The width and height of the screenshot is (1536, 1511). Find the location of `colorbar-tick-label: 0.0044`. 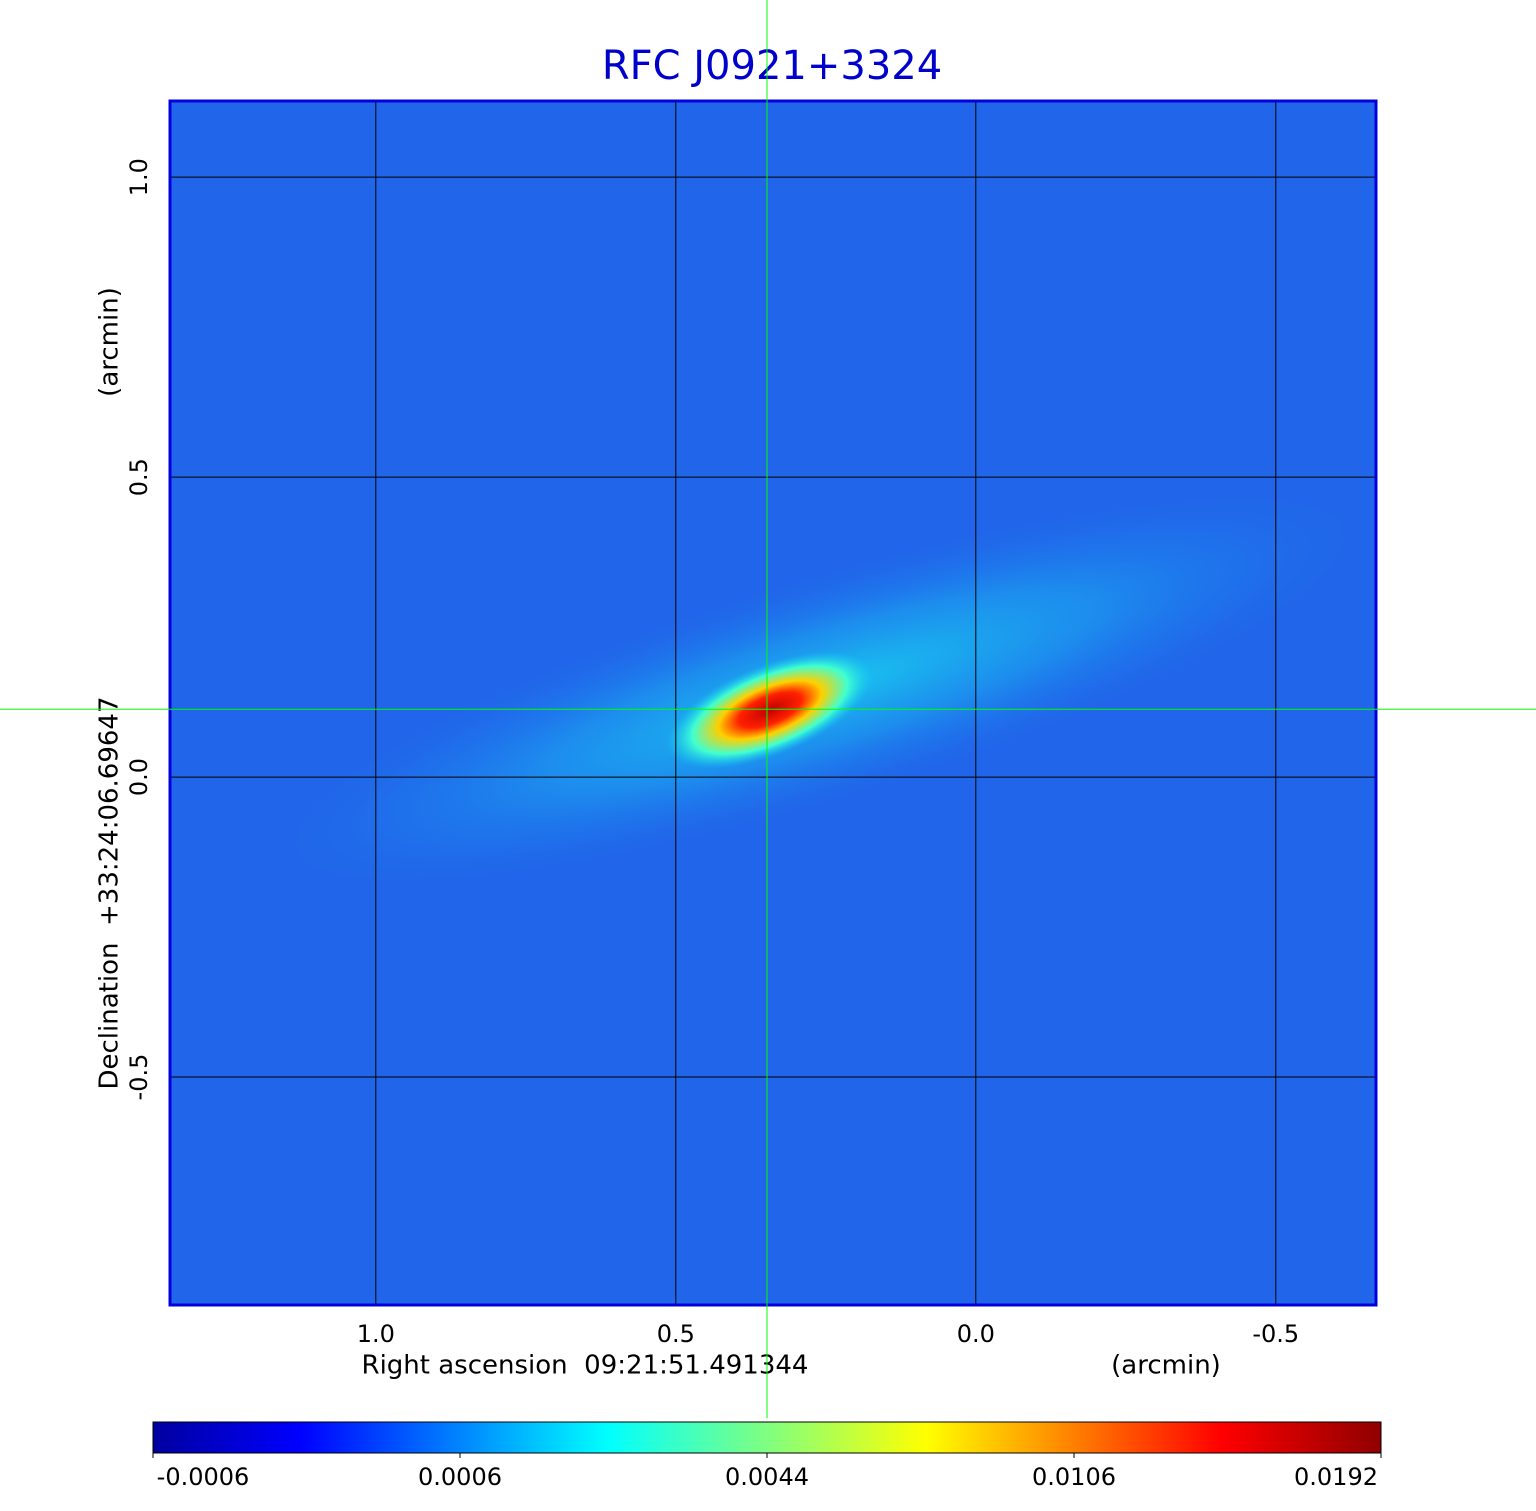

colorbar-tick-label: 0.0044 is located at coordinates (767, 1477).